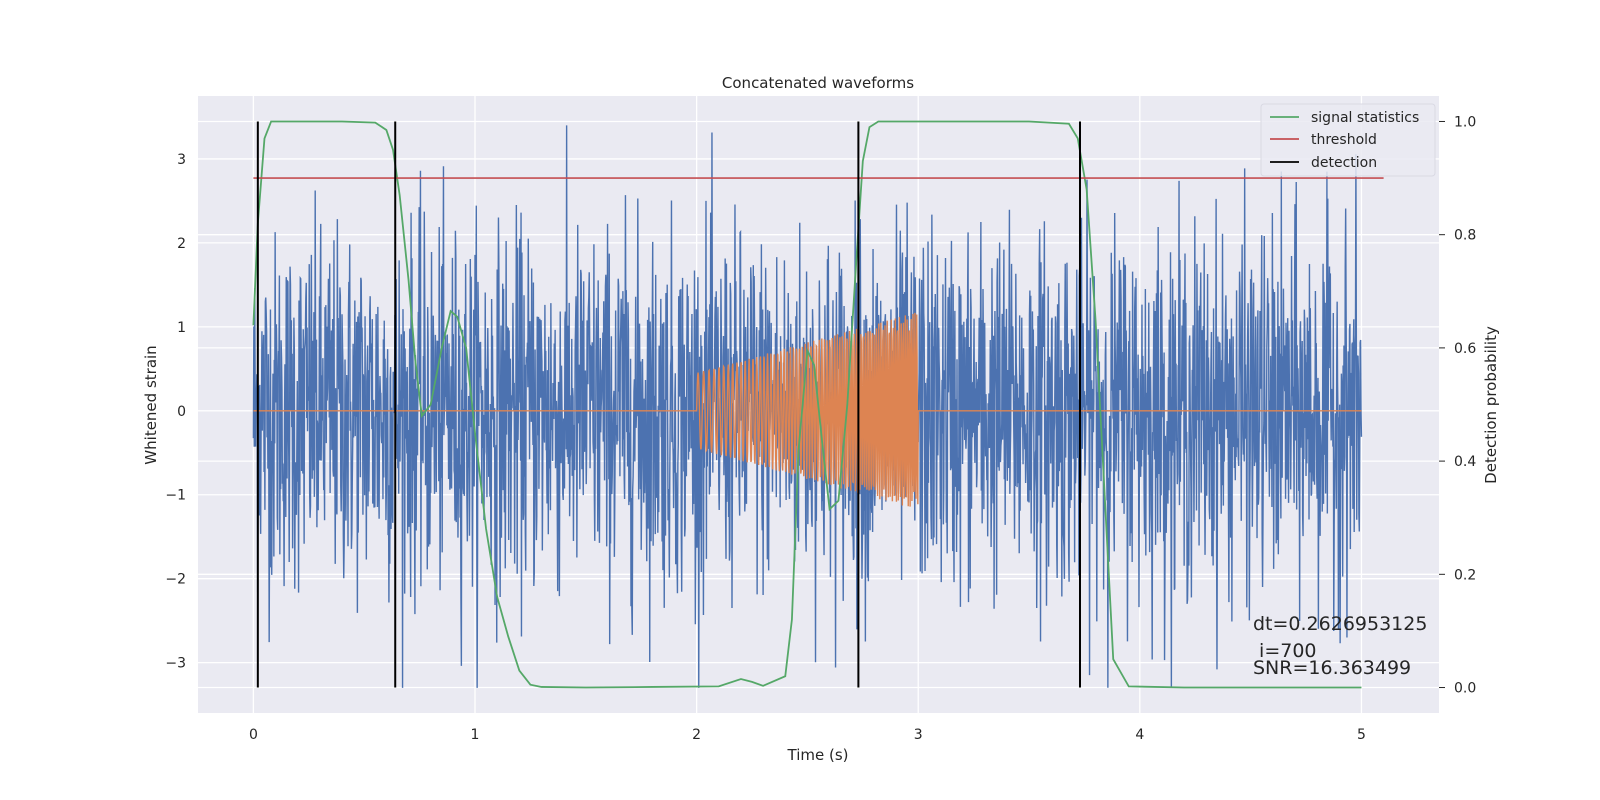  What do you see at coordinates (175, 412) in the screenshot?
I see `y-axis-ticks: −3 −2 −1 0 1 2 3` at bounding box center [175, 412].